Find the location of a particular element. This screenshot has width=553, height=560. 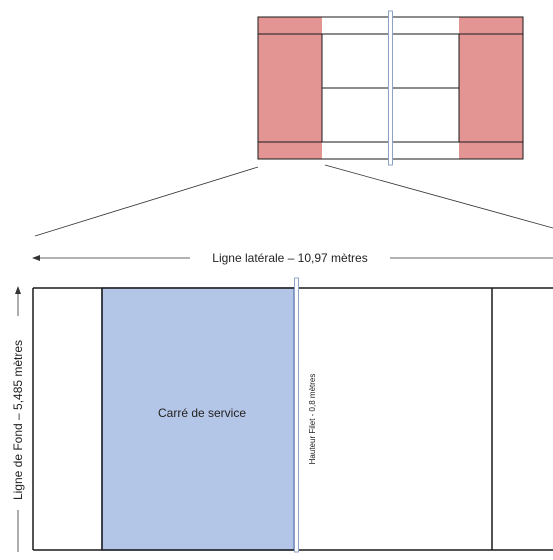

zoomed-net is located at coordinates (296, 415).